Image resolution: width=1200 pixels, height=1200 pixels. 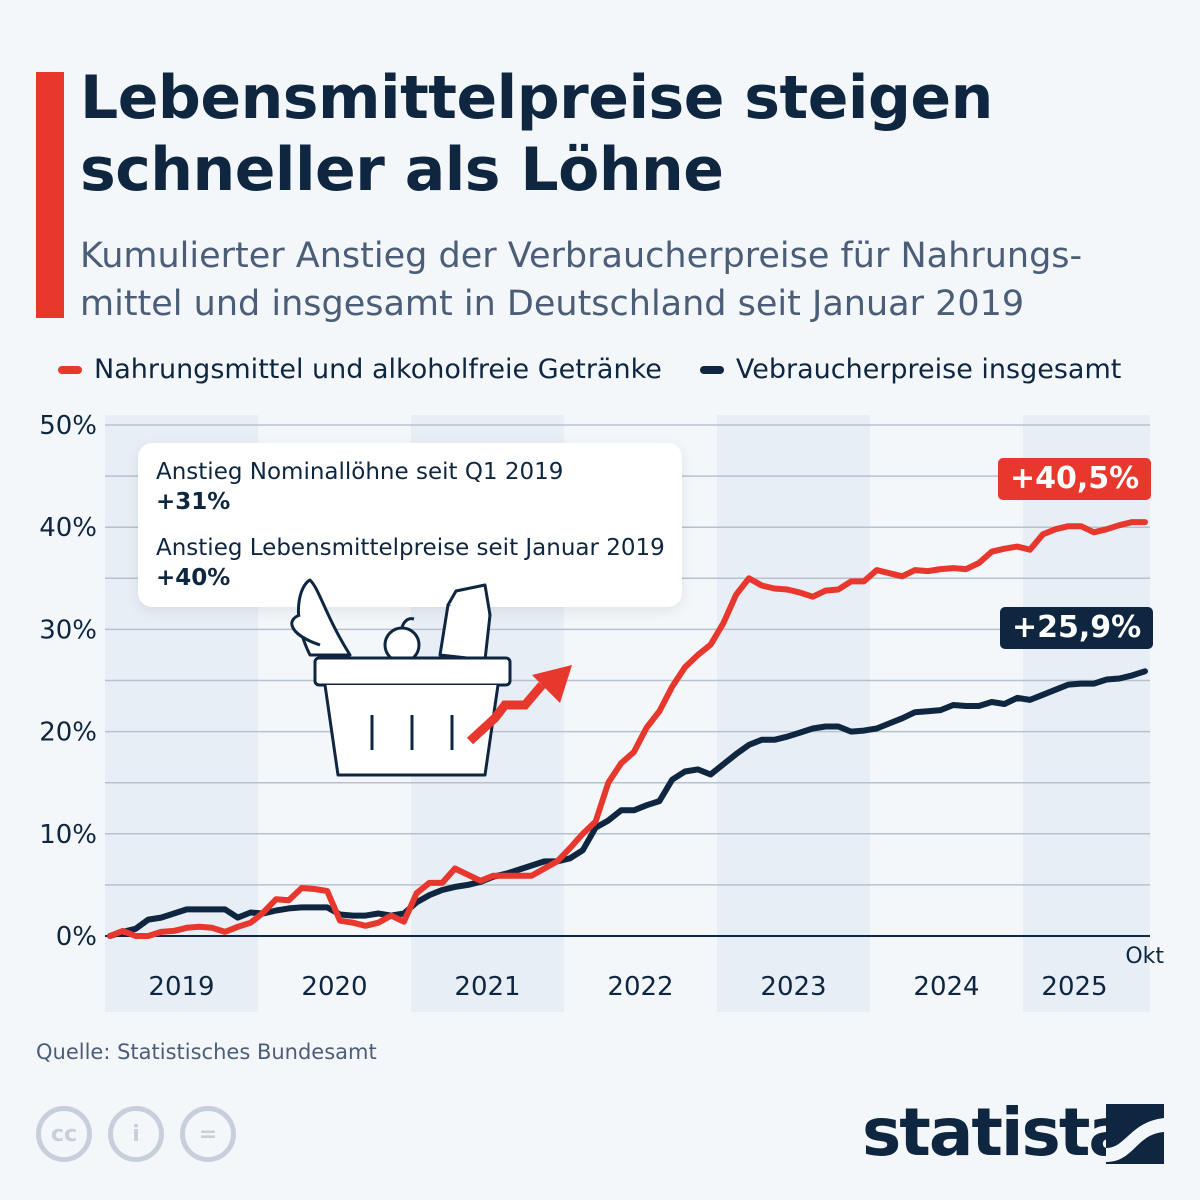 I want to click on annotation-wages-label: Anstieg Nominallöhne seit Q1 2019, so click(x=360, y=472).